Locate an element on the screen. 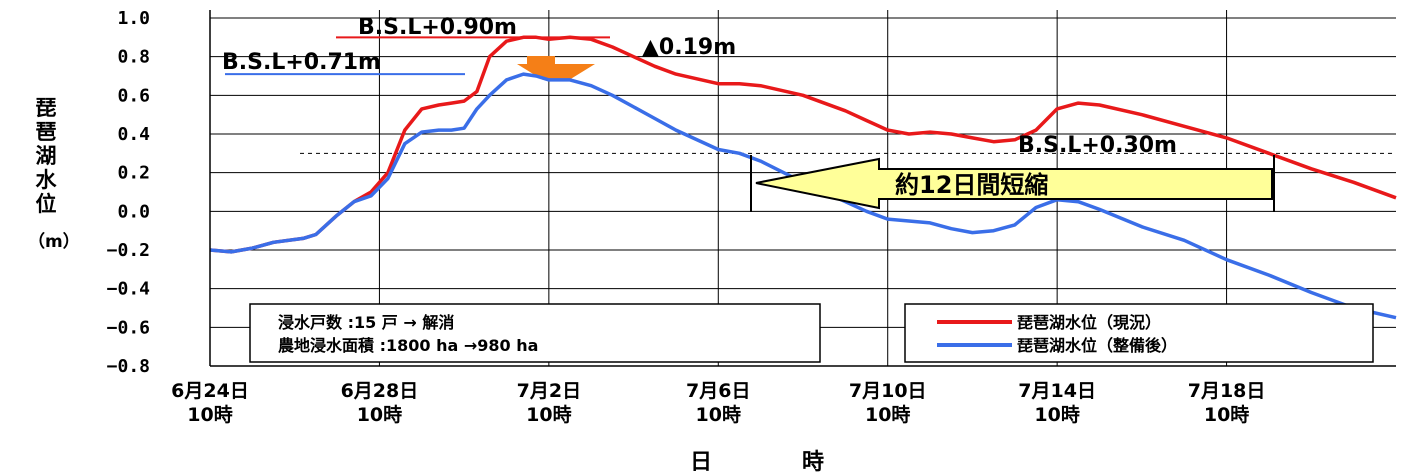 The height and width of the screenshot is (476, 1404). decrease-arrow-icon is located at coordinates (556, 68).